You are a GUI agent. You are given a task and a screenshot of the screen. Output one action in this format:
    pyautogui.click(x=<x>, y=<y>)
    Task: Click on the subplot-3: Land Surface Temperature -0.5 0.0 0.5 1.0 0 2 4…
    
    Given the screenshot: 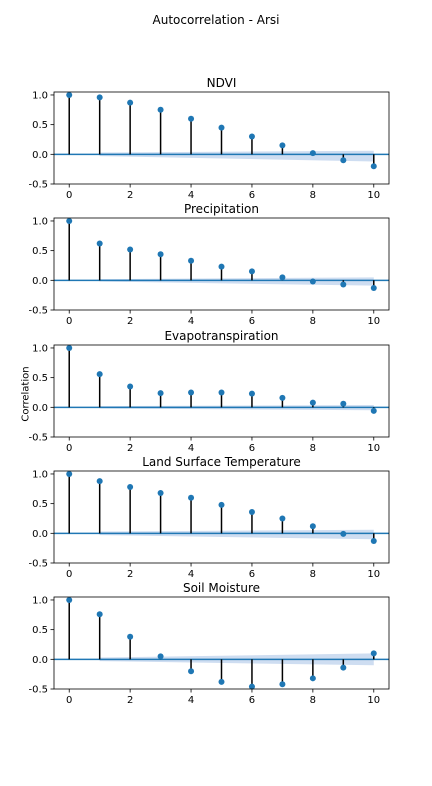 What is the action you would take?
    pyautogui.click(x=208, y=517)
    